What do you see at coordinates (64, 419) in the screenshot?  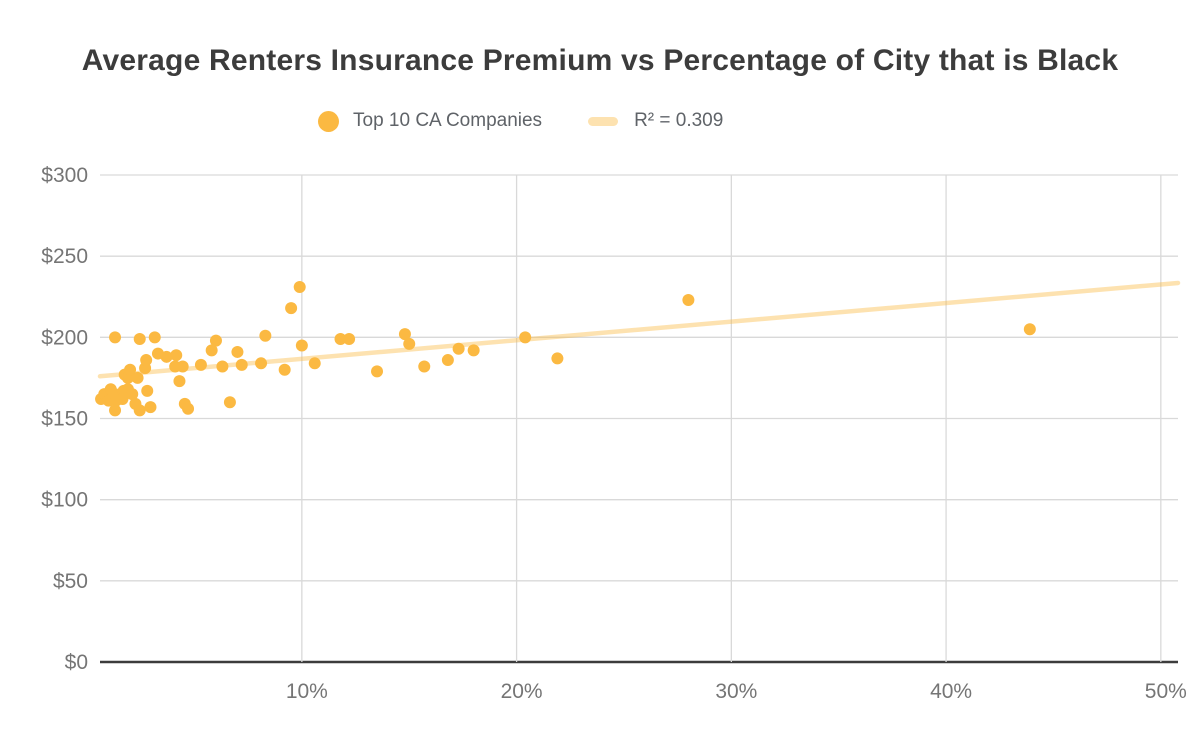 I see `y-tick-label: $150` at bounding box center [64, 419].